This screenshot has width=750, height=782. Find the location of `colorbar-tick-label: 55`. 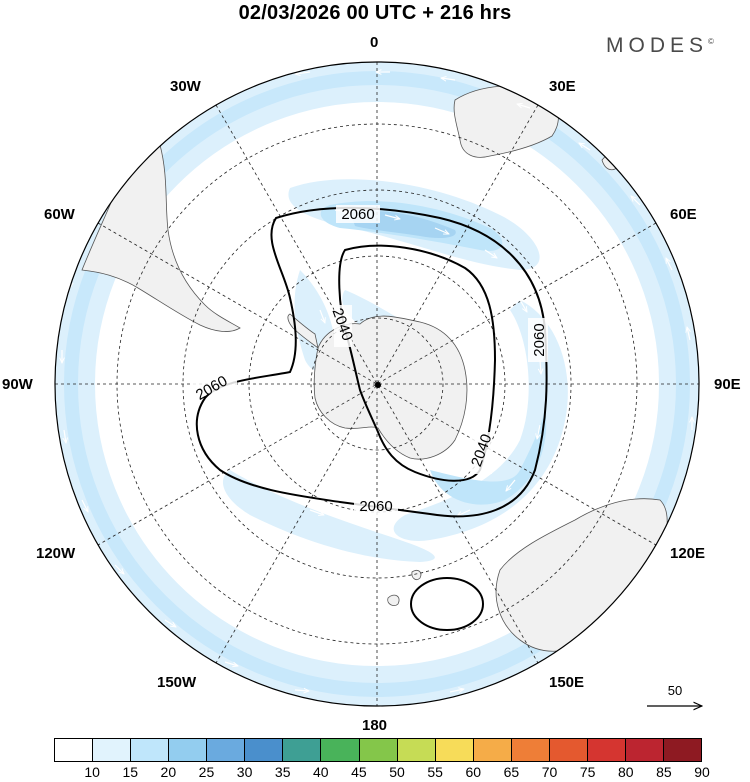

colorbar-tick-label: 55 is located at coordinates (435, 772).